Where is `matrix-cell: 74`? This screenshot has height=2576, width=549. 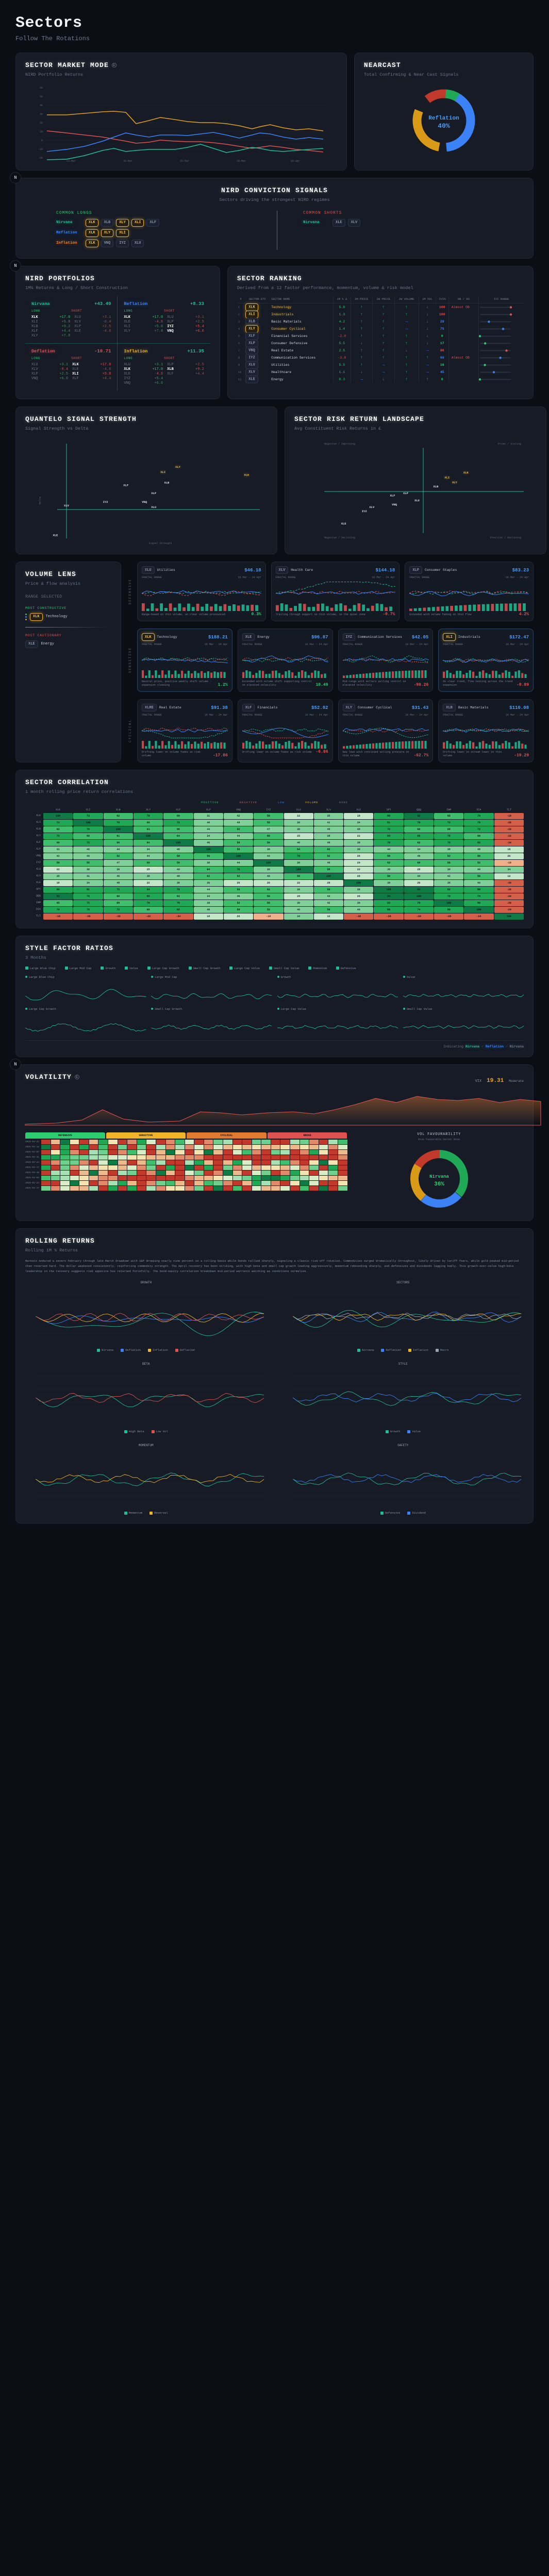 matrix-cell: 74 is located at coordinates (479, 896).